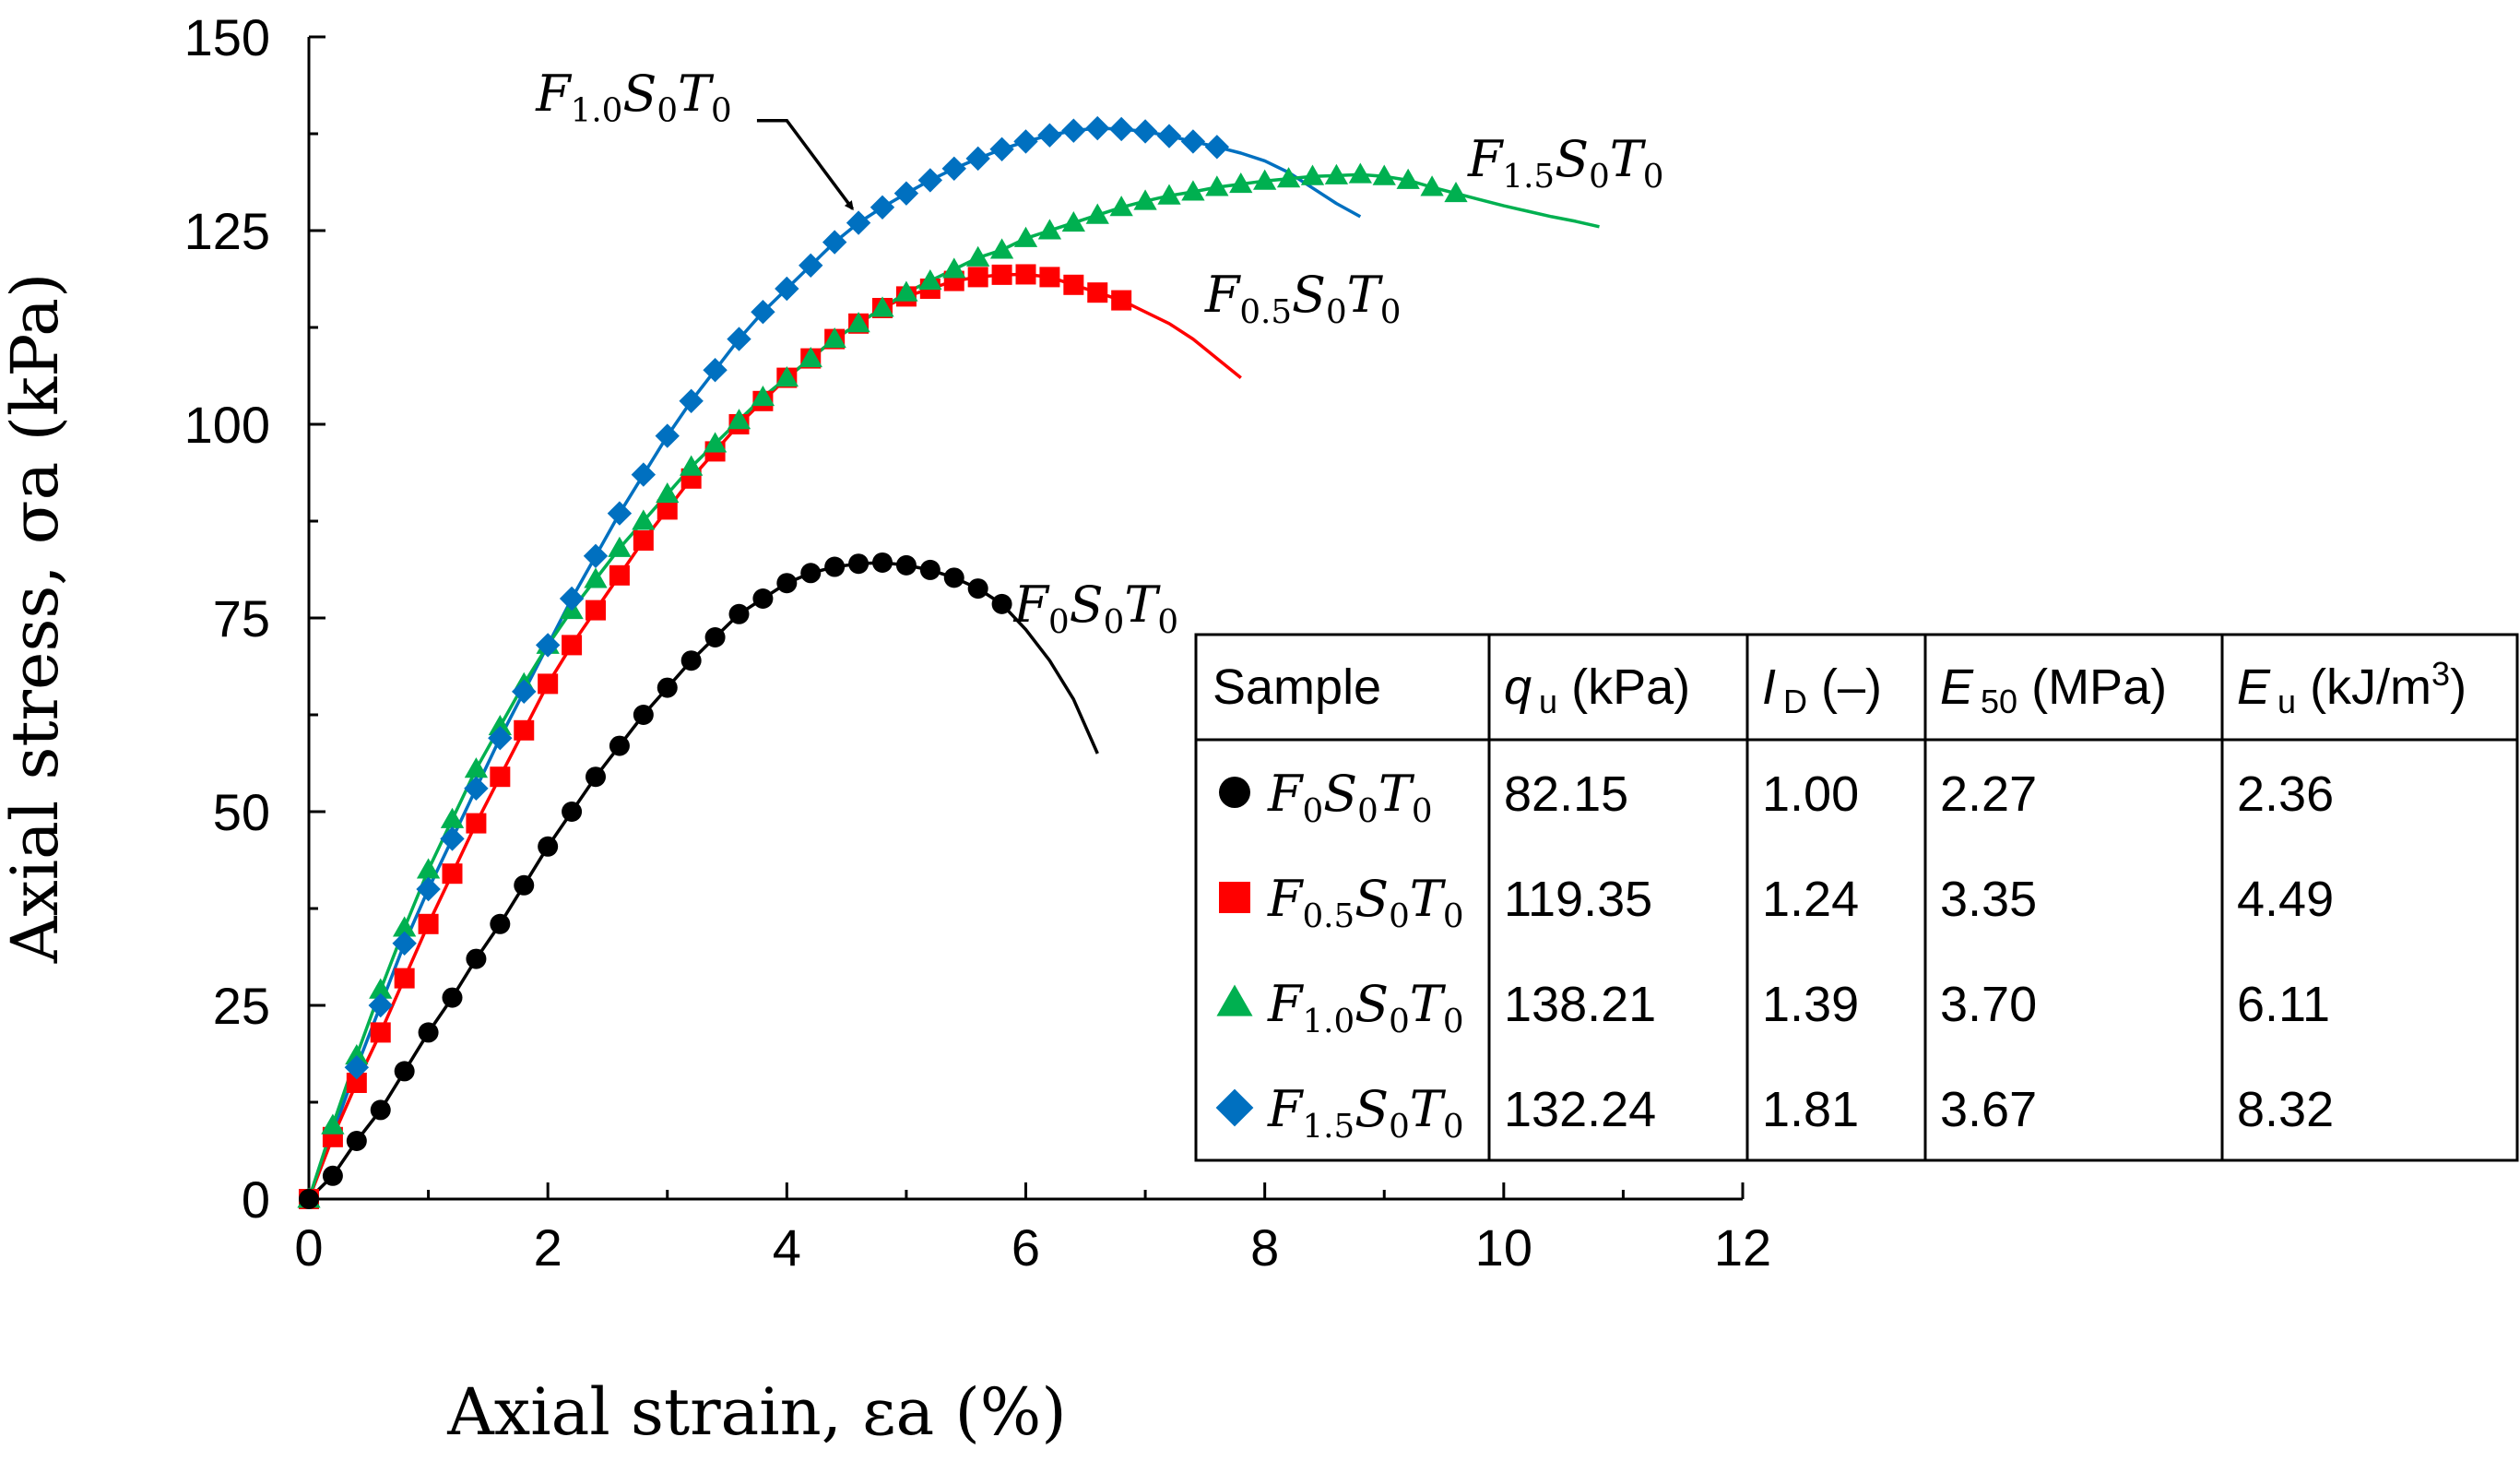 The height and width of the screenshot is (1461, 2520). What do you see at coordinates (1350, 798) in the screenshot?
I see `legend-label-f0: F0S0T0` at bounding box center [1350, 798].